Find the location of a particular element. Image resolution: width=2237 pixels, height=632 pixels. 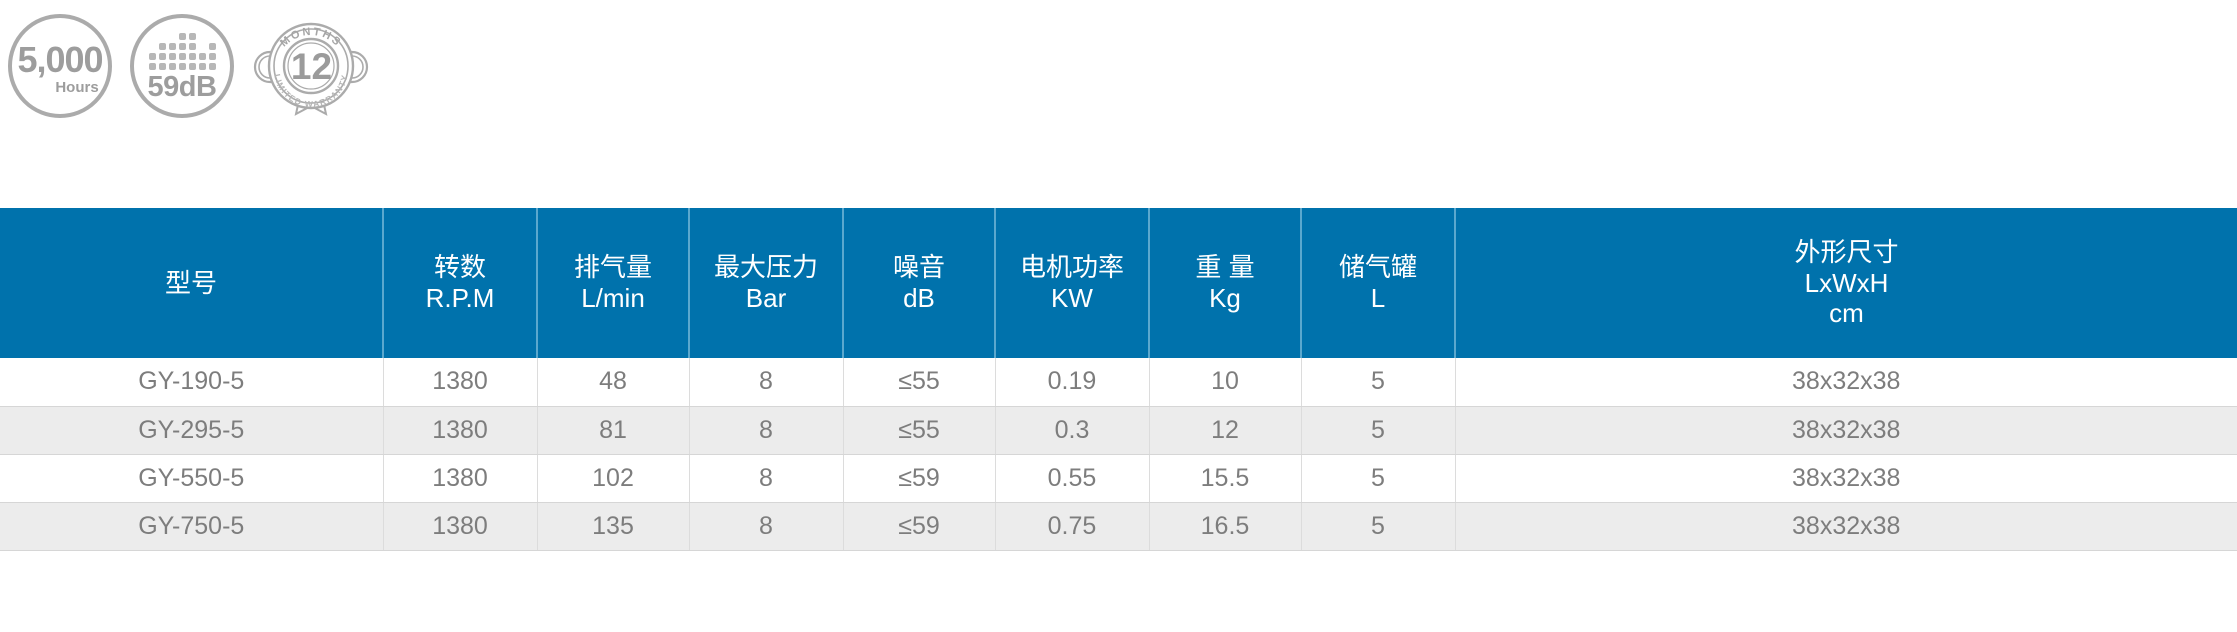

column-header-dimensions-en: LxWxH is located at coordinates (1846, 282).